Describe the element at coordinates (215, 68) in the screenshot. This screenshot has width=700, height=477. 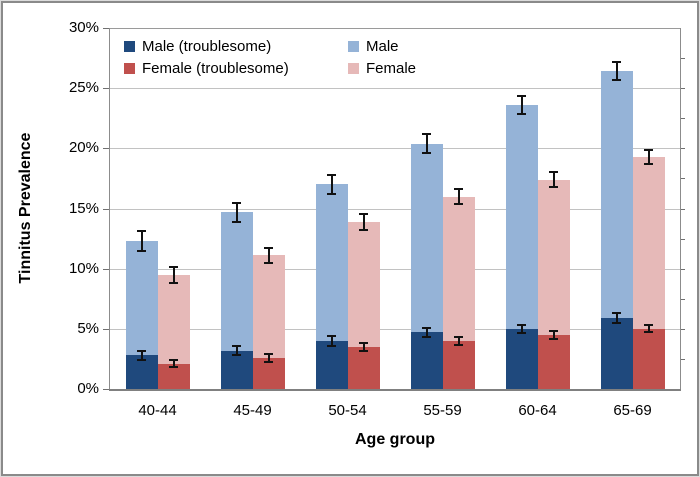
I see `legend-label-female-troublesome: Female (troublesome)` at that location.